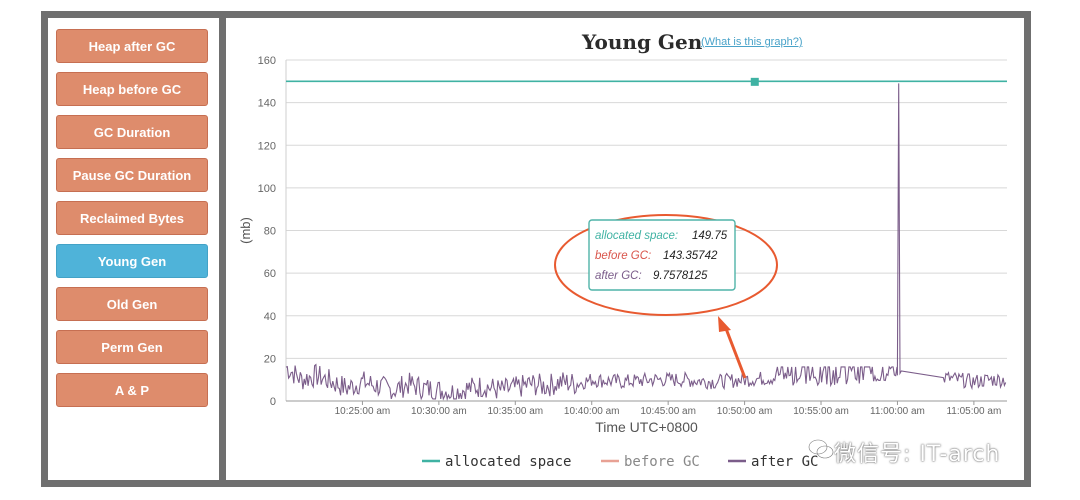 Image resolution: width=1080 pixels, height=500 pixels. Describe the element at coordinates (132, 261) in the screenshot. I see `nav-young-gen-button: Young Gen` at that location.